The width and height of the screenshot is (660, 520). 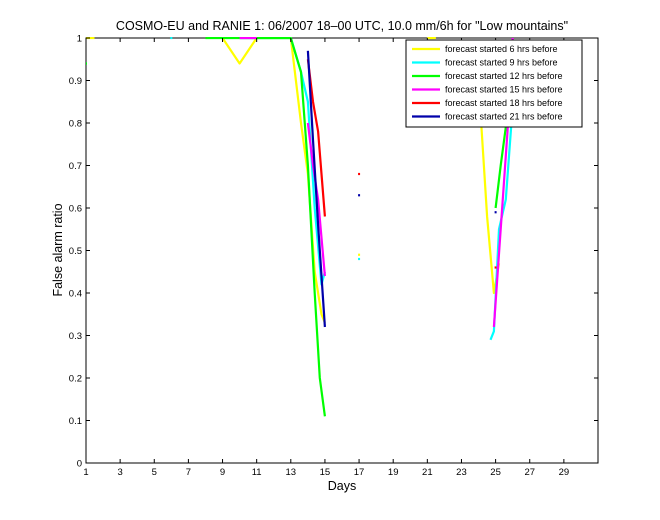 What do you see at coordinates (325, 472) in the screenshot?
I see `x-tick-label: 15` at bounding box center [325, 472].